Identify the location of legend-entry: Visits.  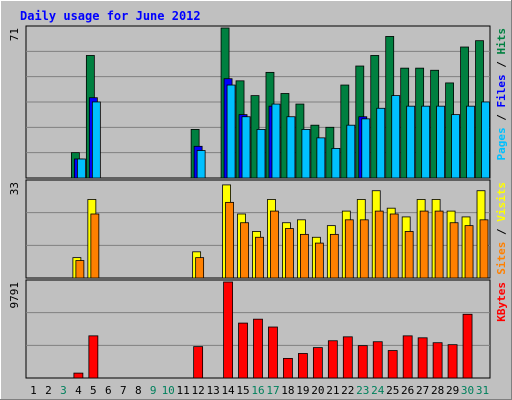
(501, 202).